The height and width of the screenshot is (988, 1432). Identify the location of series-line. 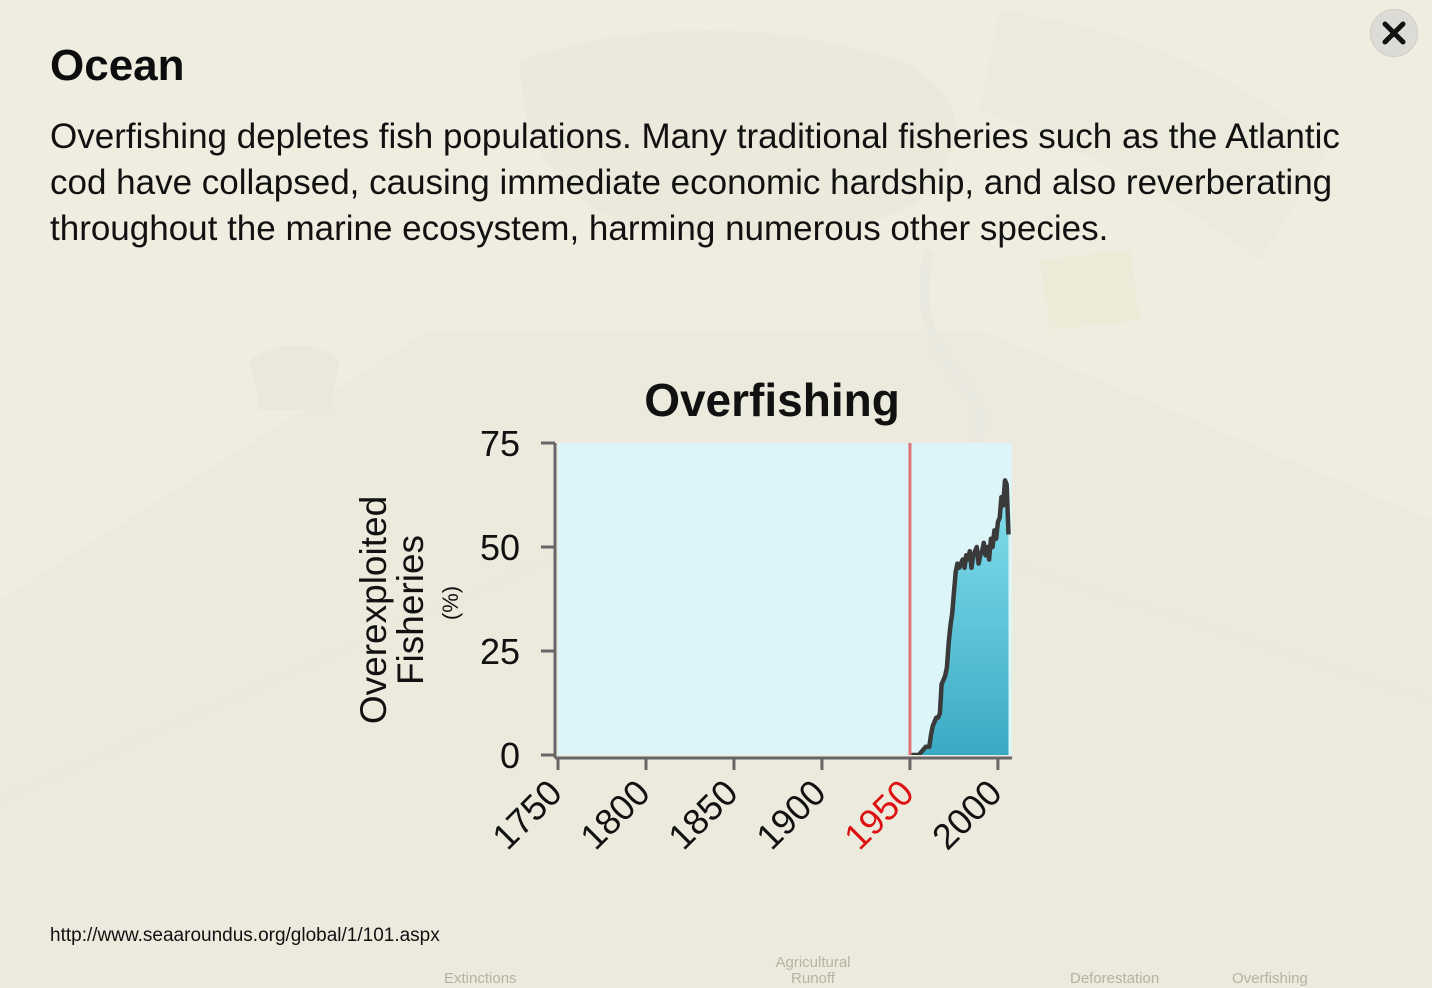
(960, 616).